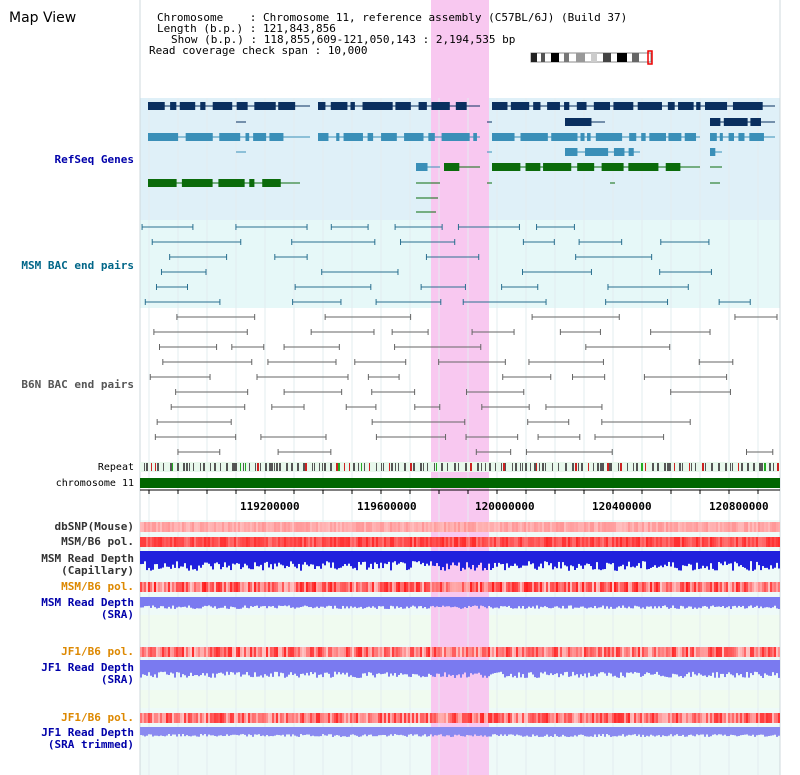  Describe the element at coordinates (94, 159) in the screenshot. I see `track-label-refseq: RefSeq Genes` at that location.